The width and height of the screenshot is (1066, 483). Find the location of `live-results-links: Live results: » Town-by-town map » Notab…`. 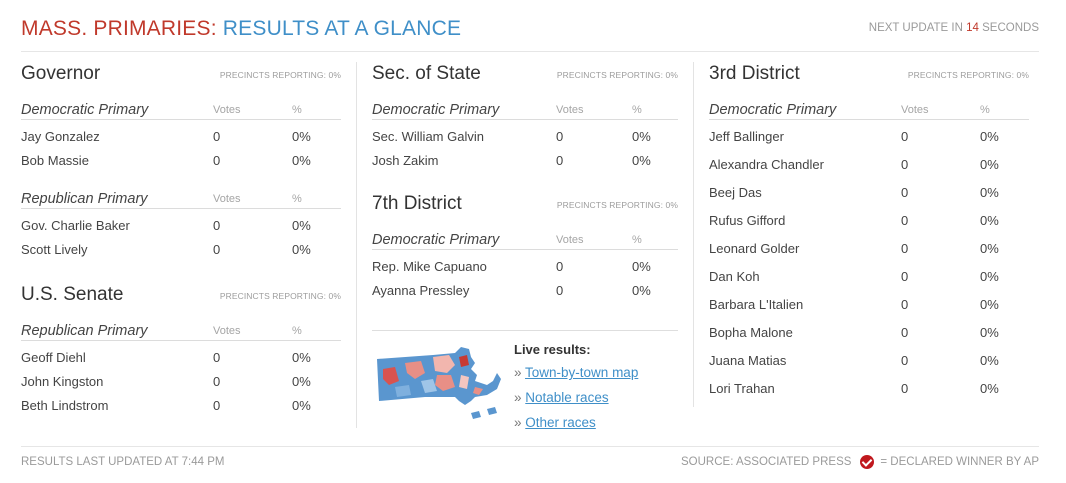

live-results-links: Live results: » Town-by-town map » Notab… is located at coordinates (576, 391).